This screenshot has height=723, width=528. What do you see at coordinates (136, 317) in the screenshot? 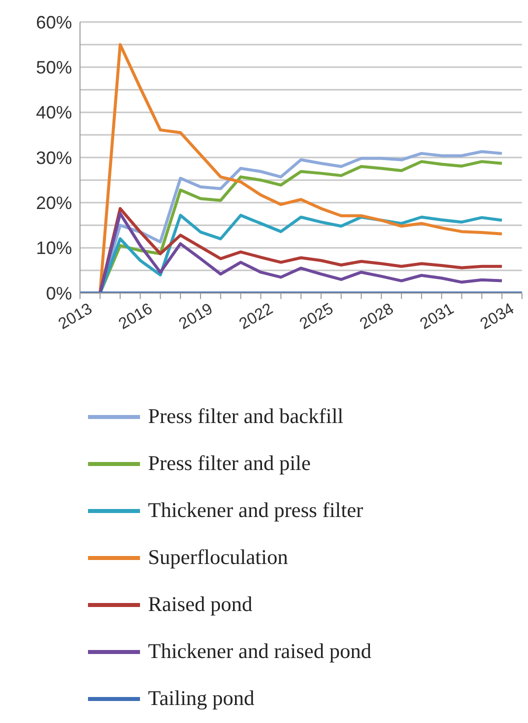
I see `x-tick-label: 2016` at bounding box center [136, 317].